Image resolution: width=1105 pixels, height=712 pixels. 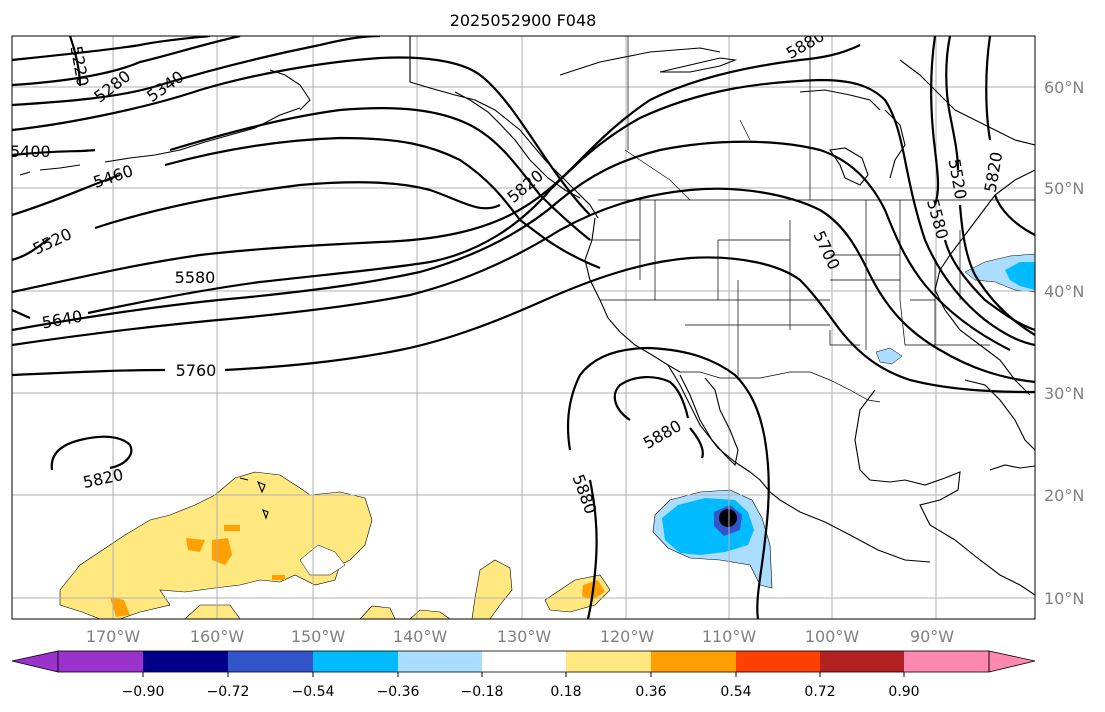 I want to click on colorbar-tick: −0.90, so click(x=143, y=692).